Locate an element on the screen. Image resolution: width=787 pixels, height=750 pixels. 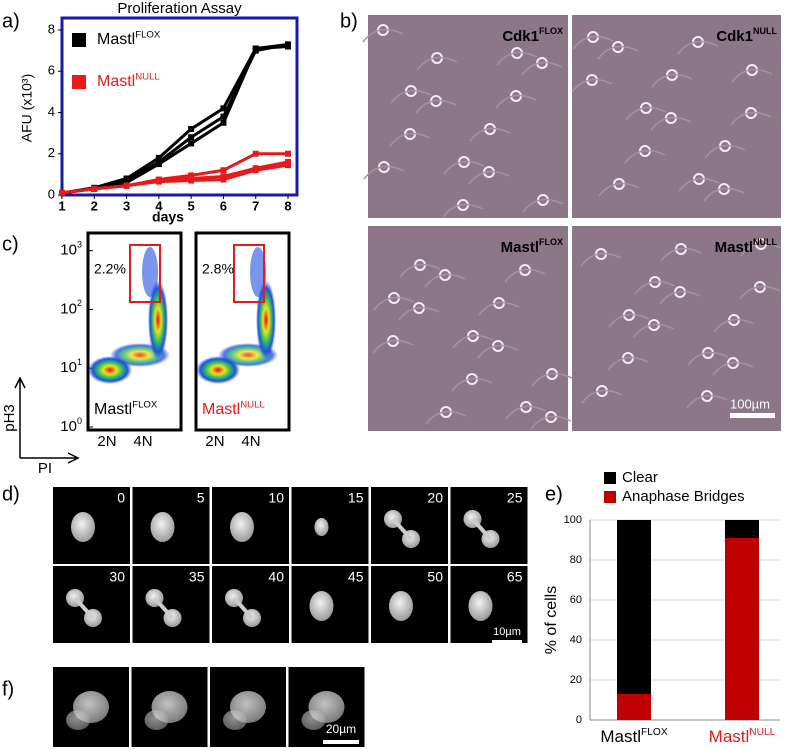
x-tick-label-sup: FLOX is located at coordinates (654, 732).